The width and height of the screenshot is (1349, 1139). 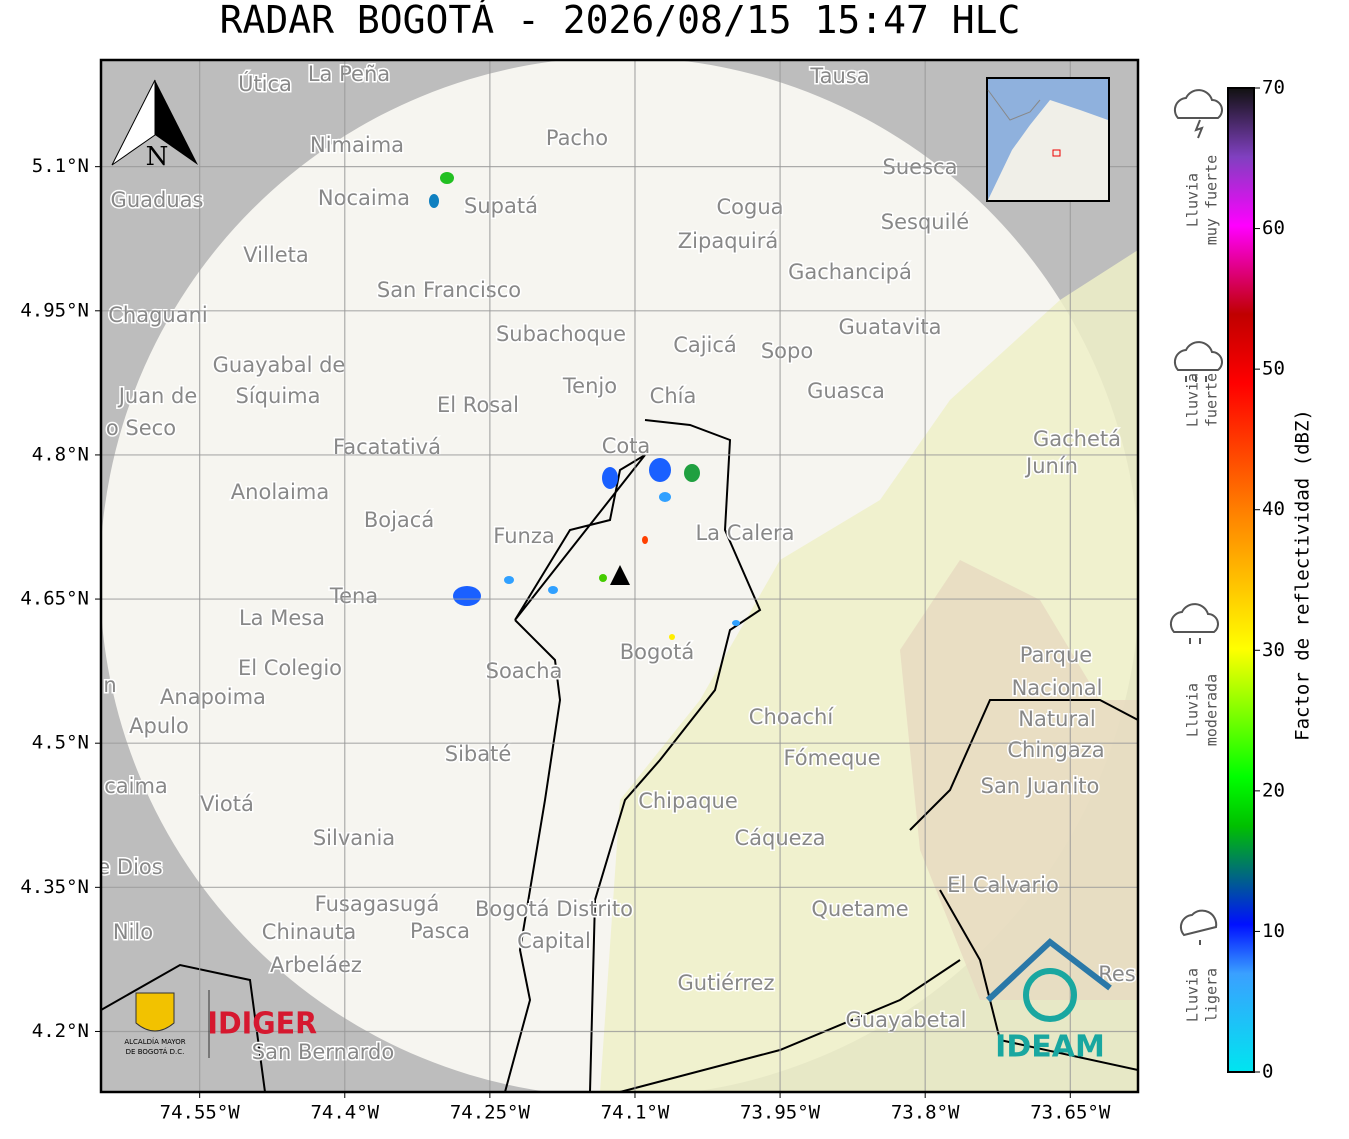 I want to click on colorbar-tick-label: 20, so click(x=1273, y=790).